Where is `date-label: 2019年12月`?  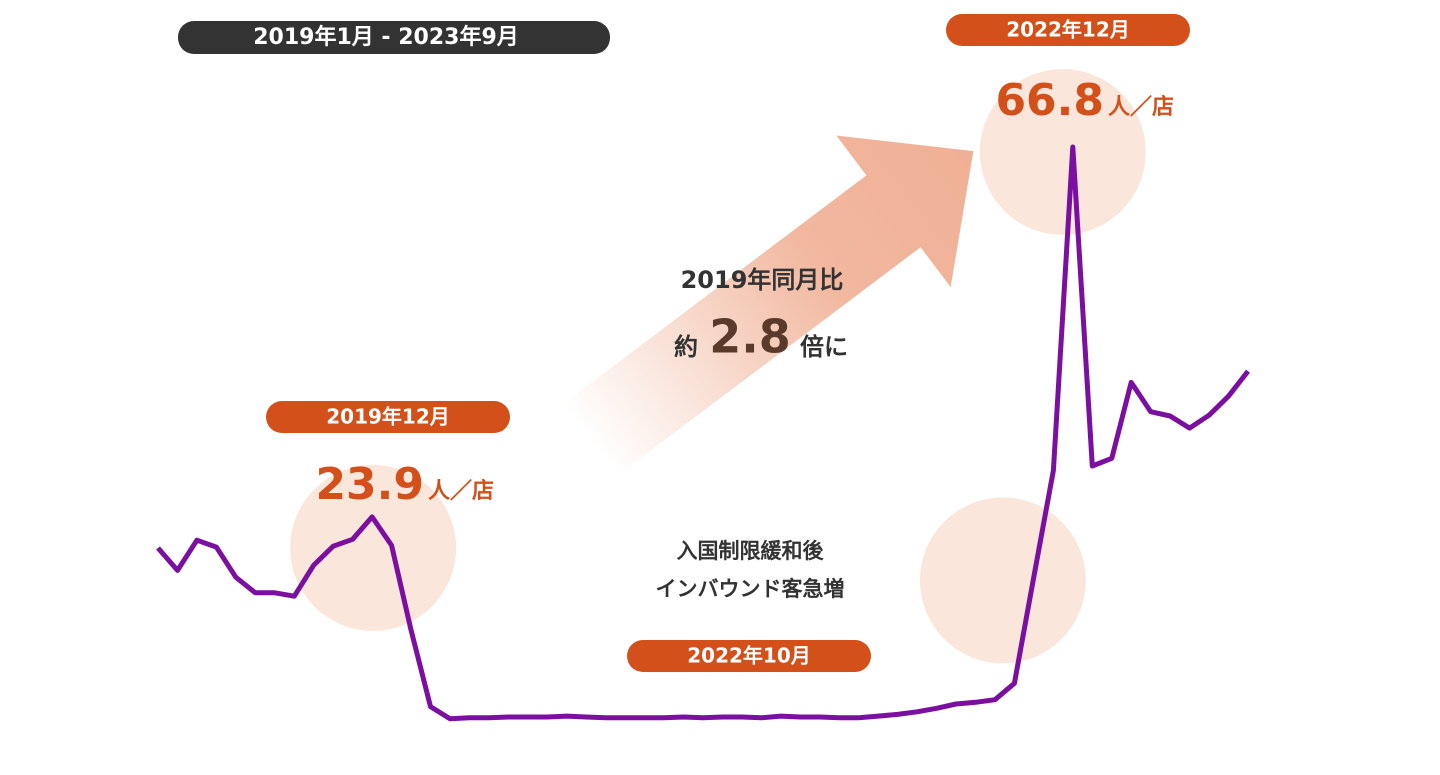 date-label: 2019年12月 is located at coordinates (388, 417).